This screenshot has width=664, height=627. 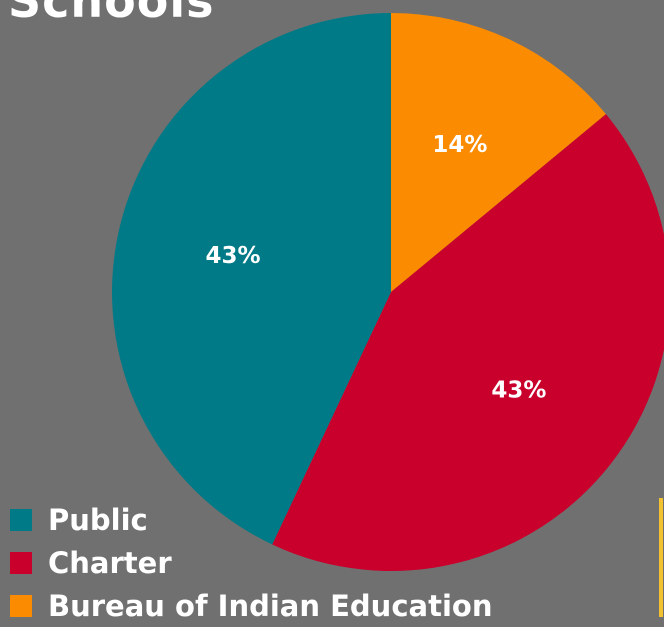 I want to click on legend-label-charter: Charter, so click(x=110, y=562).